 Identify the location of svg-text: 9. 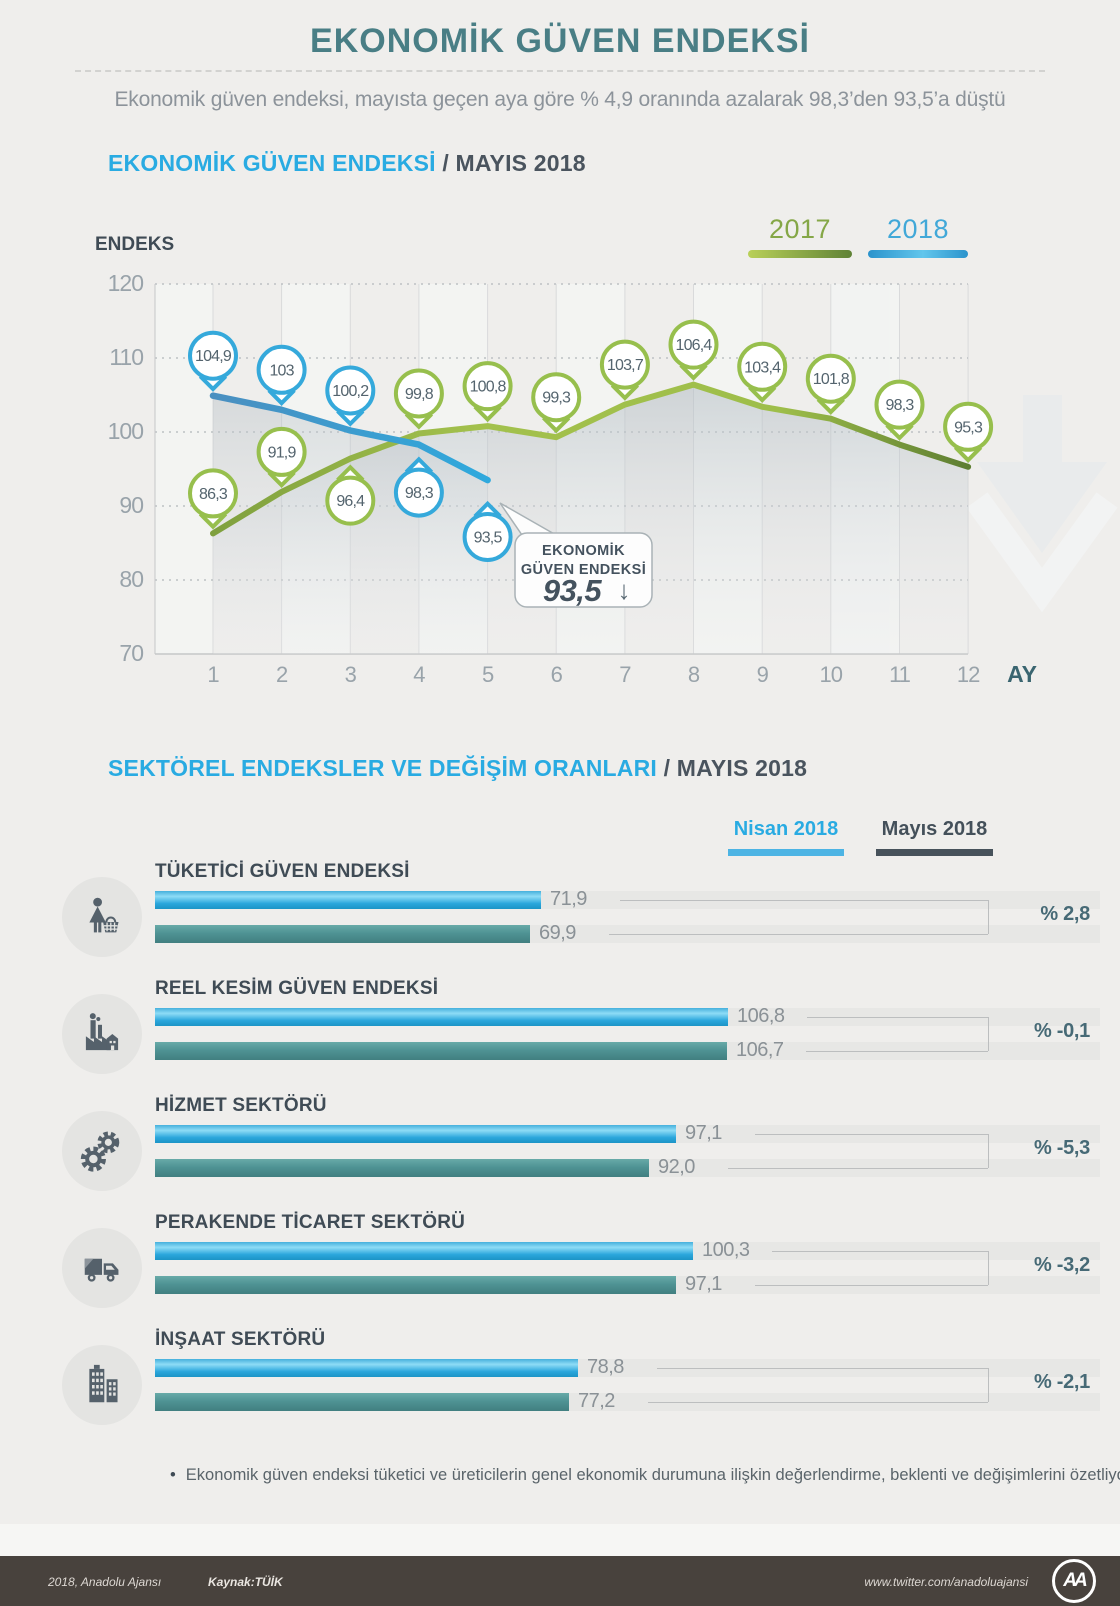
(763, 674).